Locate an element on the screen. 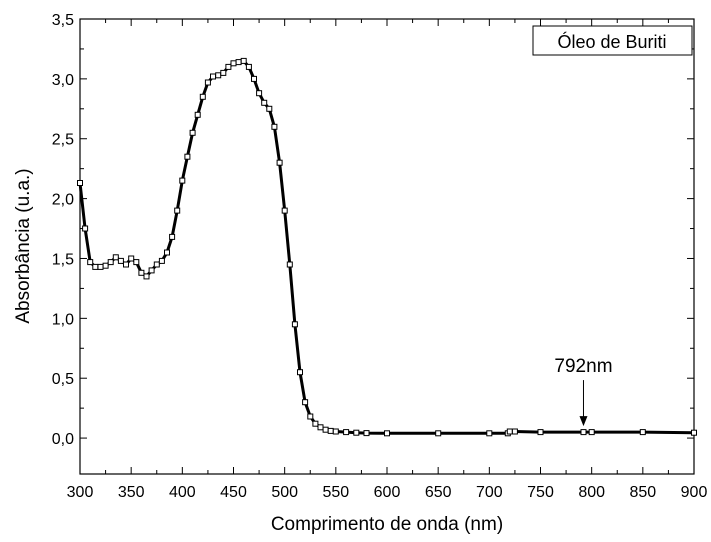 The image size is (711, 542). annotation-label: 792nm is located at coordinates (583, 366).